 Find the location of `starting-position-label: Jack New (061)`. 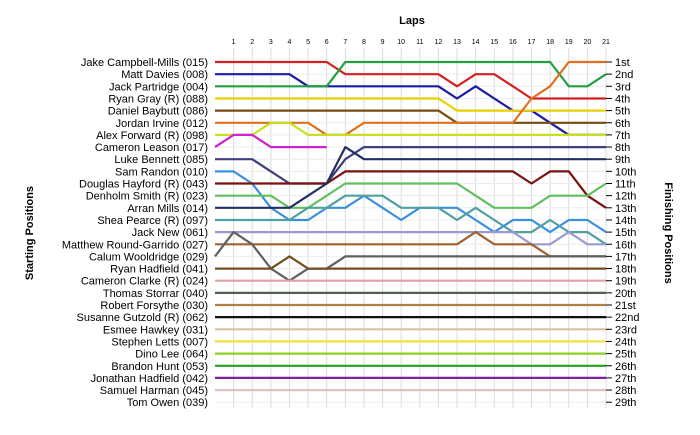

starting-position-label: Jack New (061) is located at coordinates (170, 233).